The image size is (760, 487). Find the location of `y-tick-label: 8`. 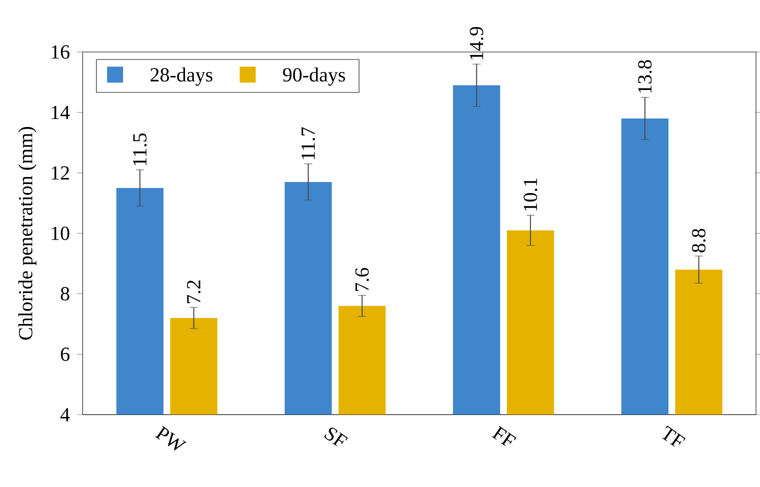

y-tick-label: 8 is located at coordinates (65, 294).